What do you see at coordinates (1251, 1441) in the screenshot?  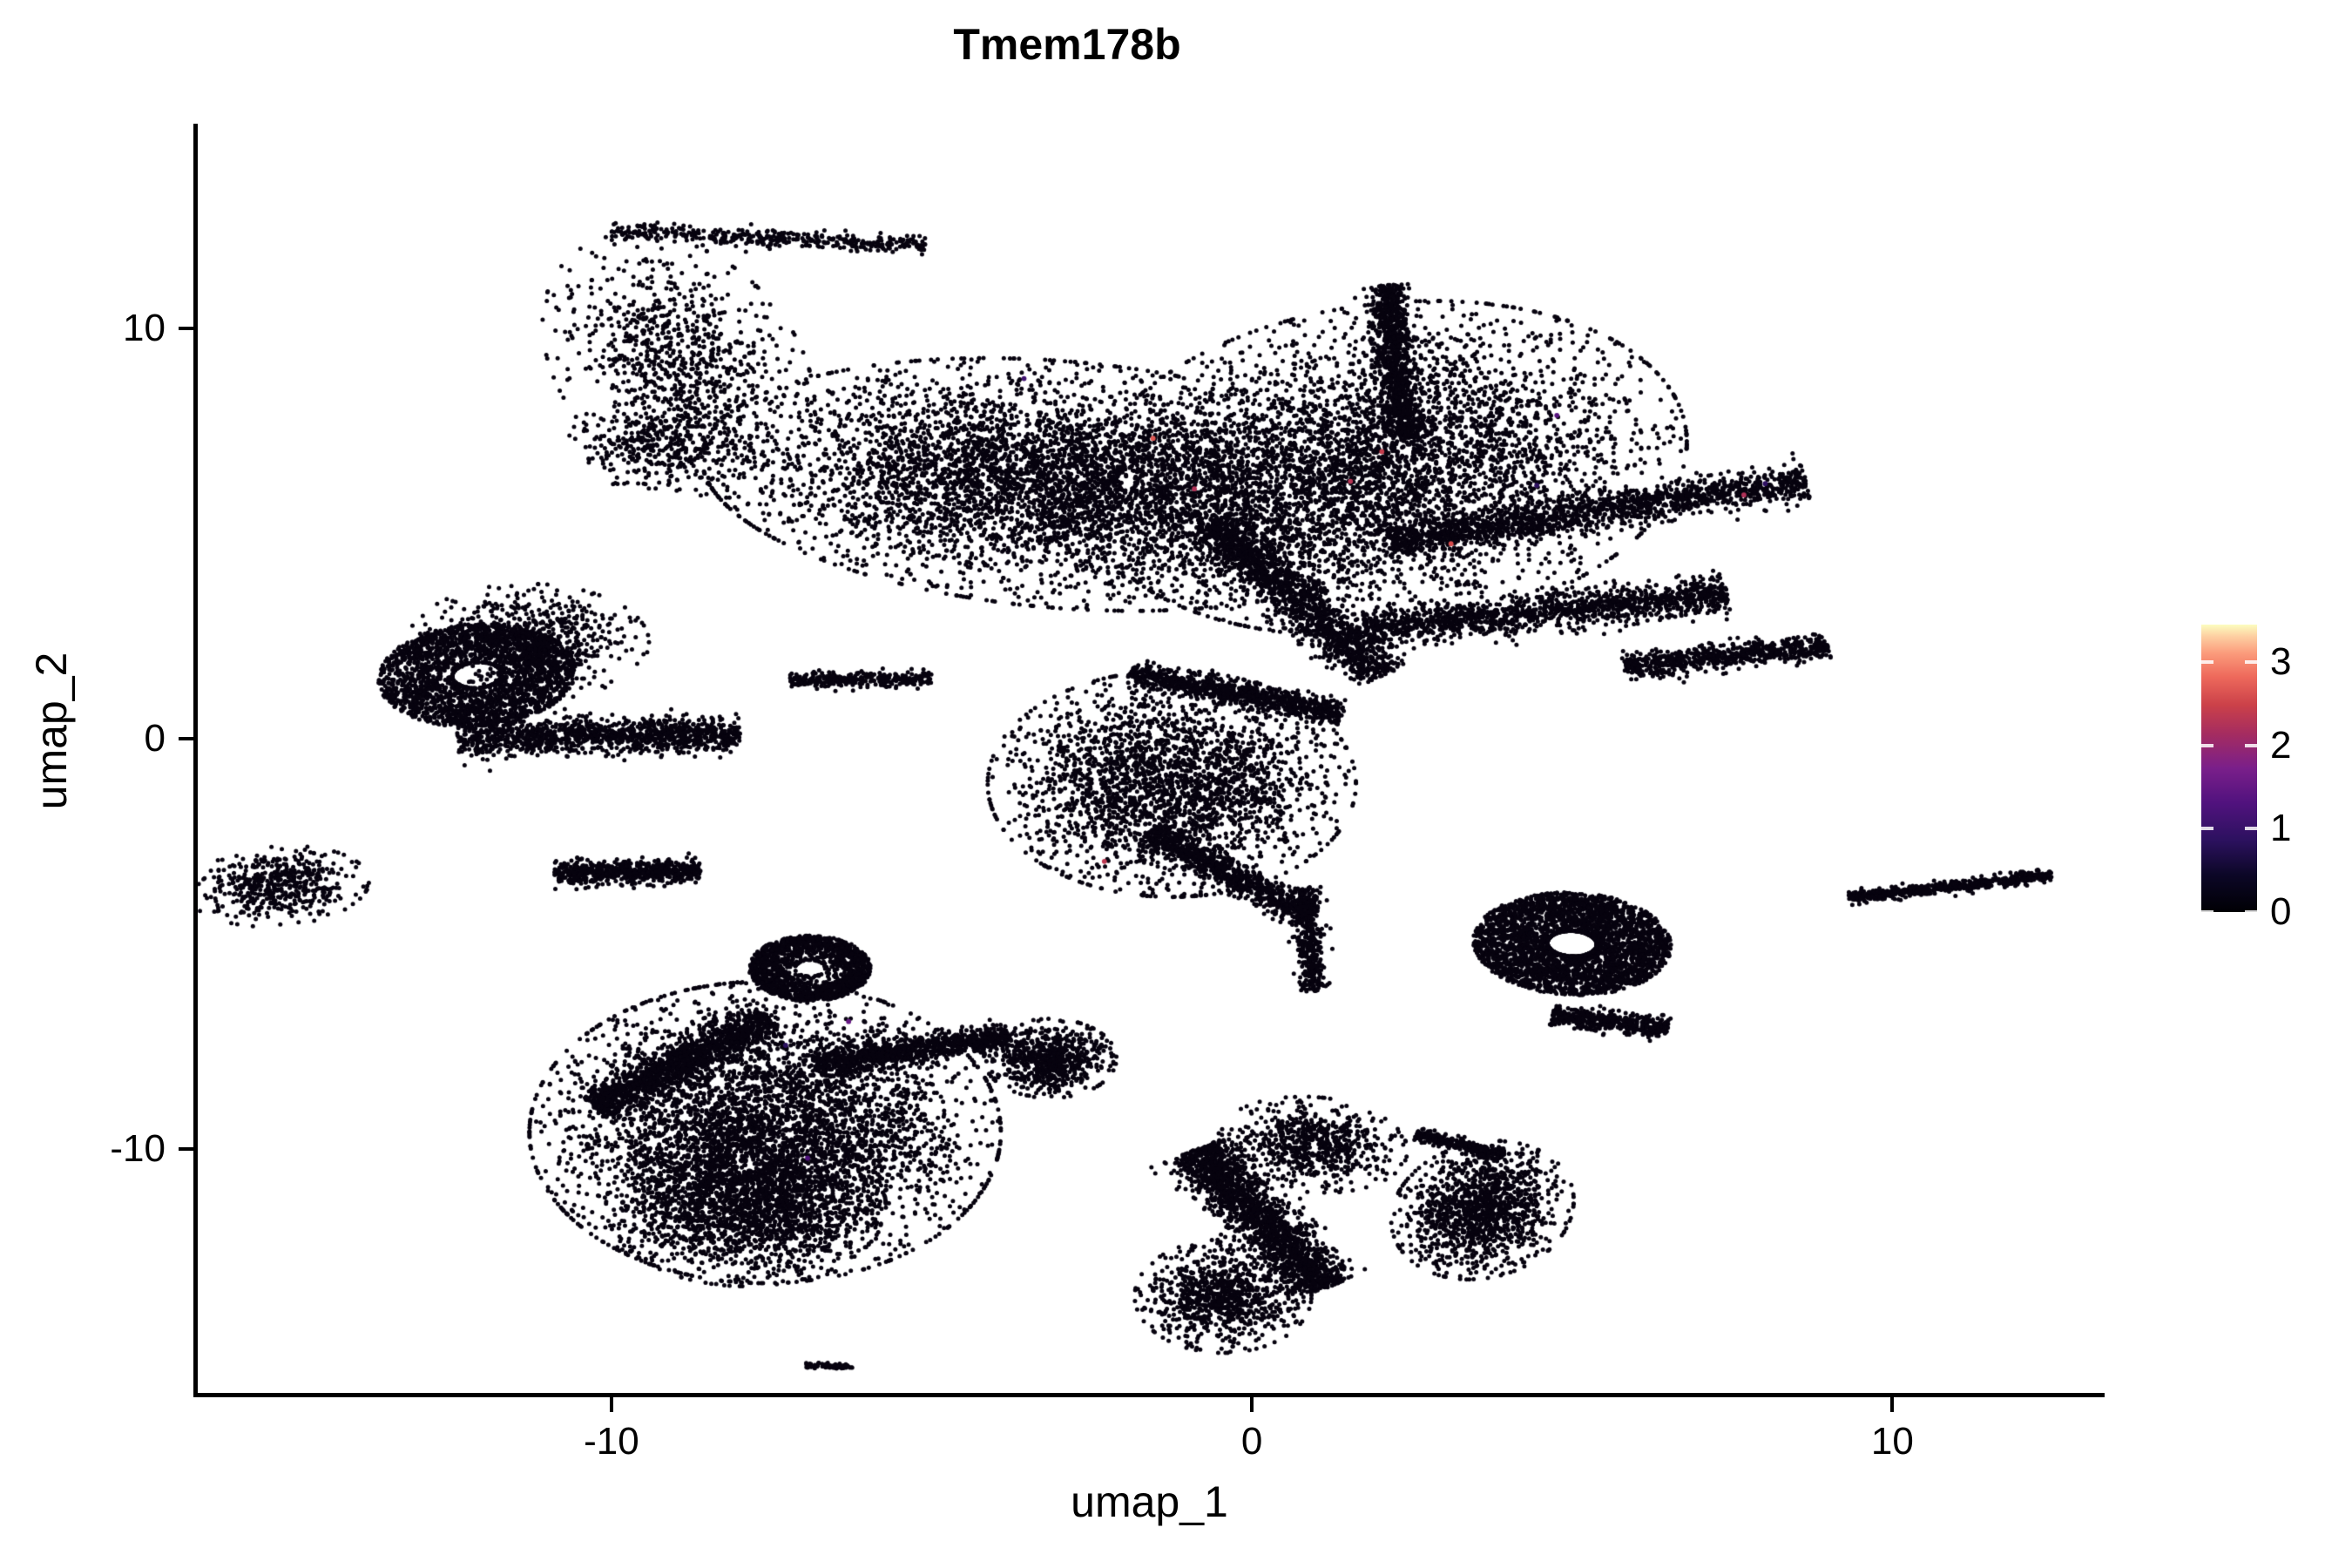 I see `x-tick-label: 0` at bounding box center [1251, 1441].